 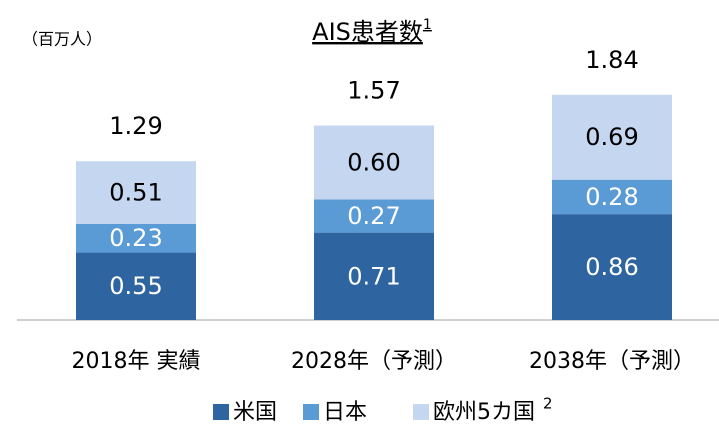 I want to click on value-label: 0.51, so click(x=135, y=193).